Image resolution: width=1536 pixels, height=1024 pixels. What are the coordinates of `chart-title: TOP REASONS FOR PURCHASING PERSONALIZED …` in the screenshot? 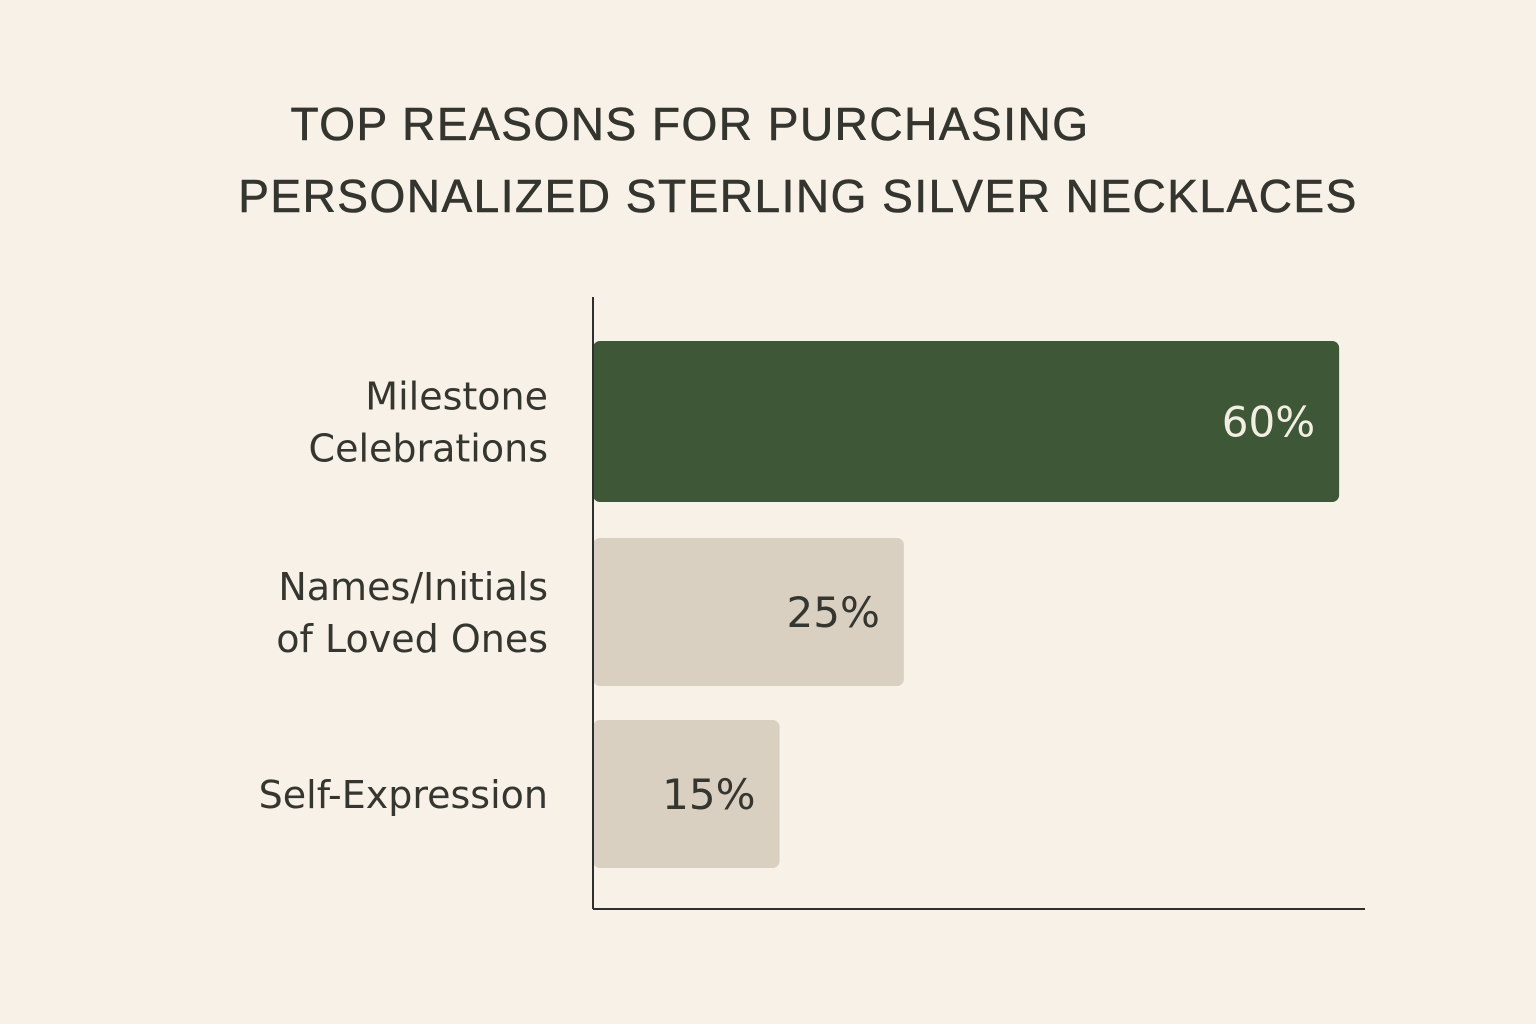 It's located at (768, 160).